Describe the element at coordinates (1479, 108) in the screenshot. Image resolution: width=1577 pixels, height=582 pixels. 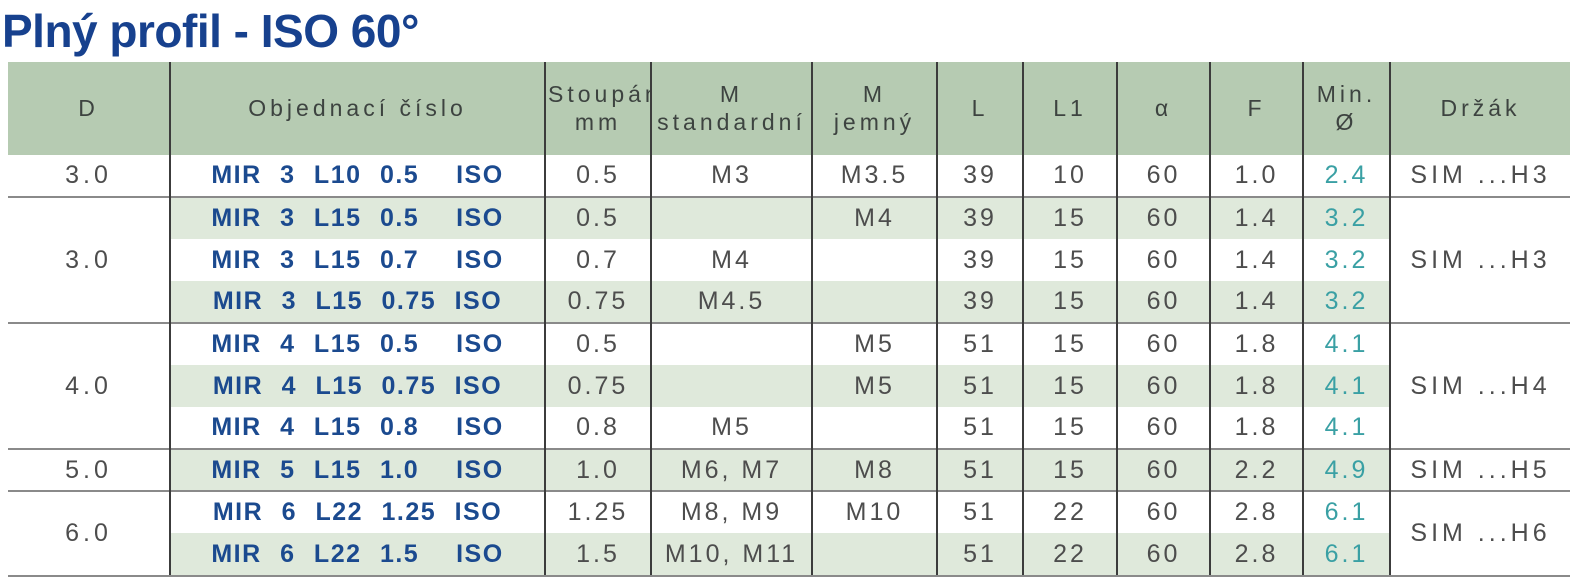
I see `col-header-holder: Držák` at that location.